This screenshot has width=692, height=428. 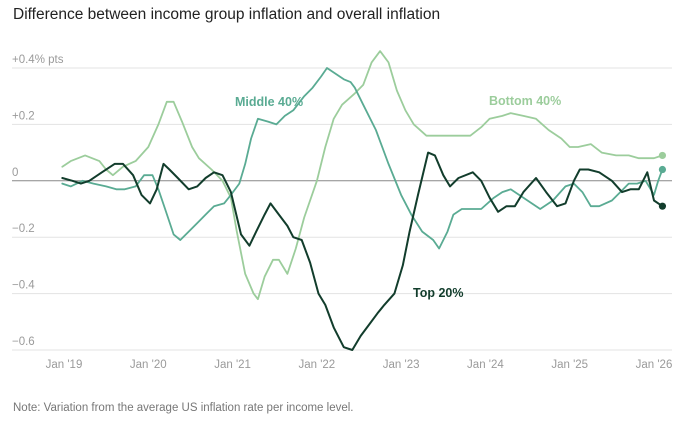 What do you see at coordinates (525, 101) in the screenshot?
I see `series-label-bottom: Bottom 40%` at bounding box center [525, 101].